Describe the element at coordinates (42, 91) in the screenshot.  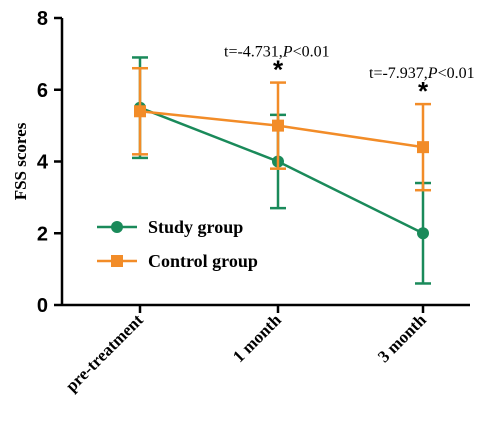
I see `y-tick-label: 6` at that location.